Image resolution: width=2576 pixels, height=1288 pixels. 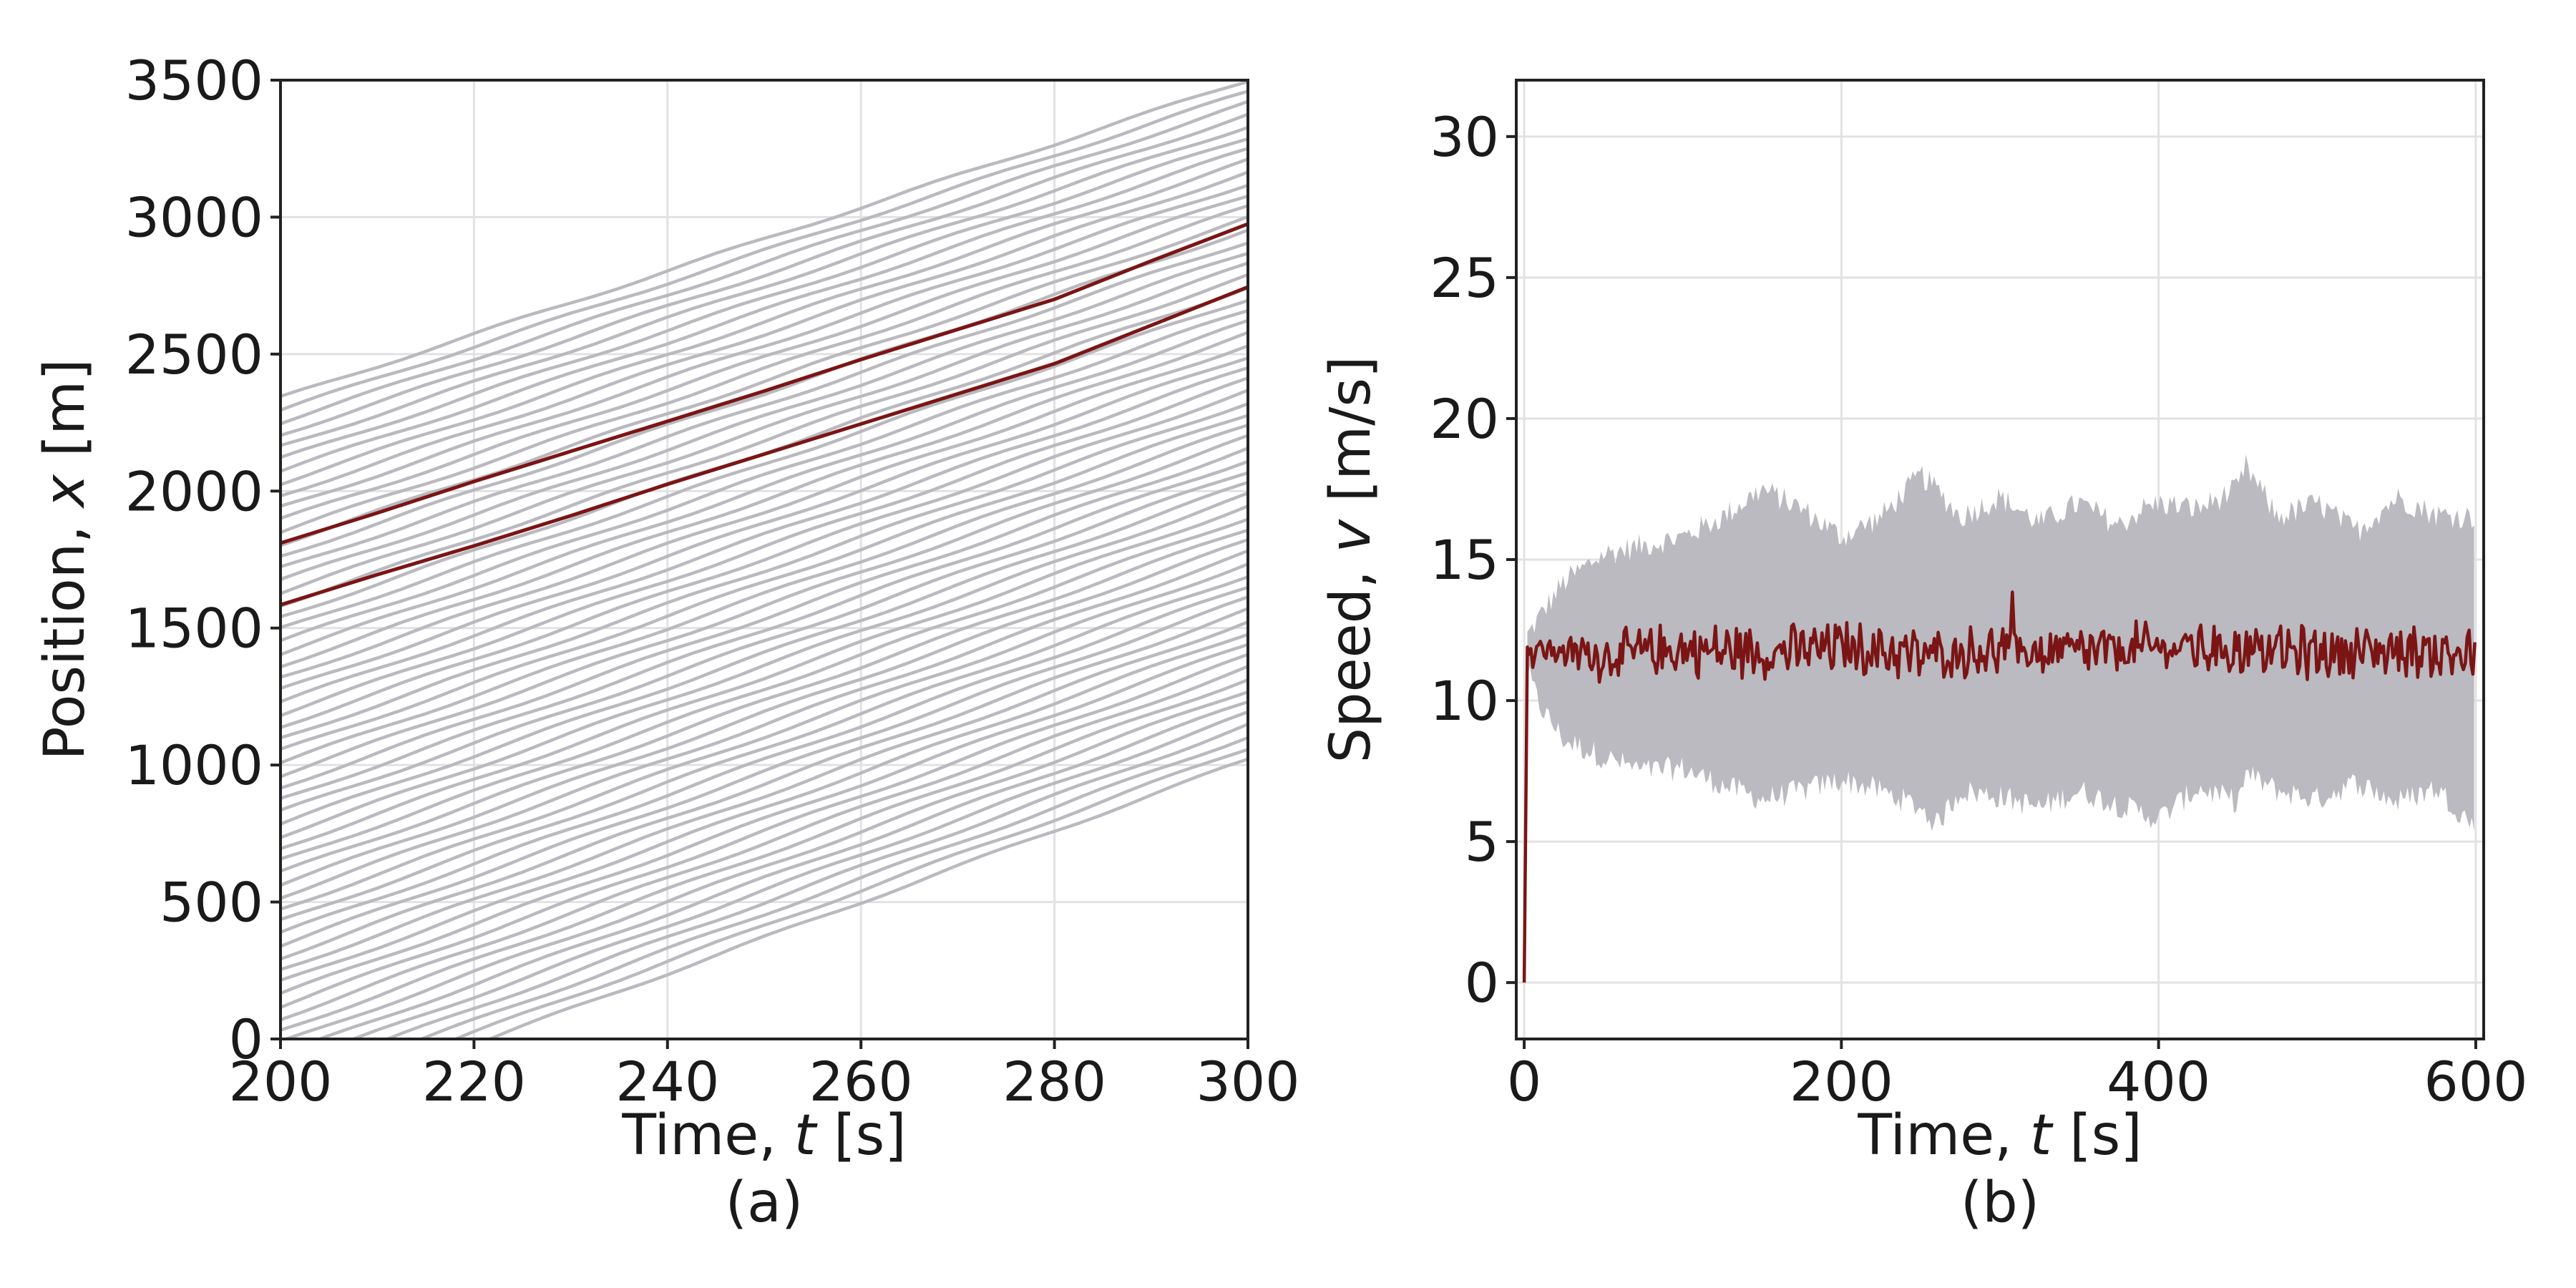 What do you see at coordinates (194, 765) in the screenshot?
I see `a-y-tick-label: 1000` at bounding box center [194, 765].